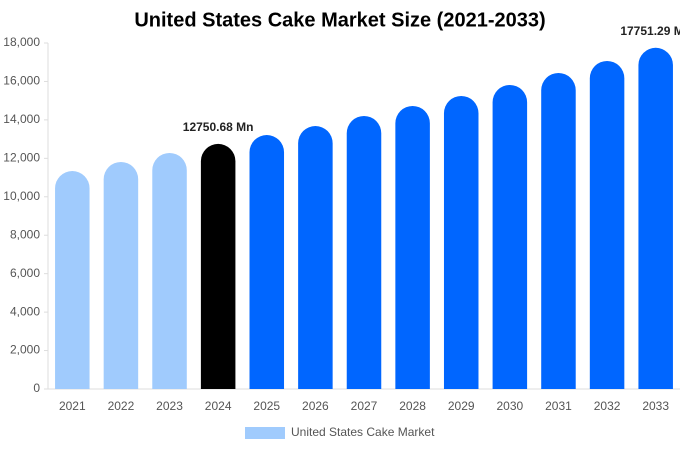 The height and width of the screenshot is (450, 680). What do you see at coordinates (315, 406) in the screenshot?
I see `x-tick-label: 2026` at bounding box center [315, 406].